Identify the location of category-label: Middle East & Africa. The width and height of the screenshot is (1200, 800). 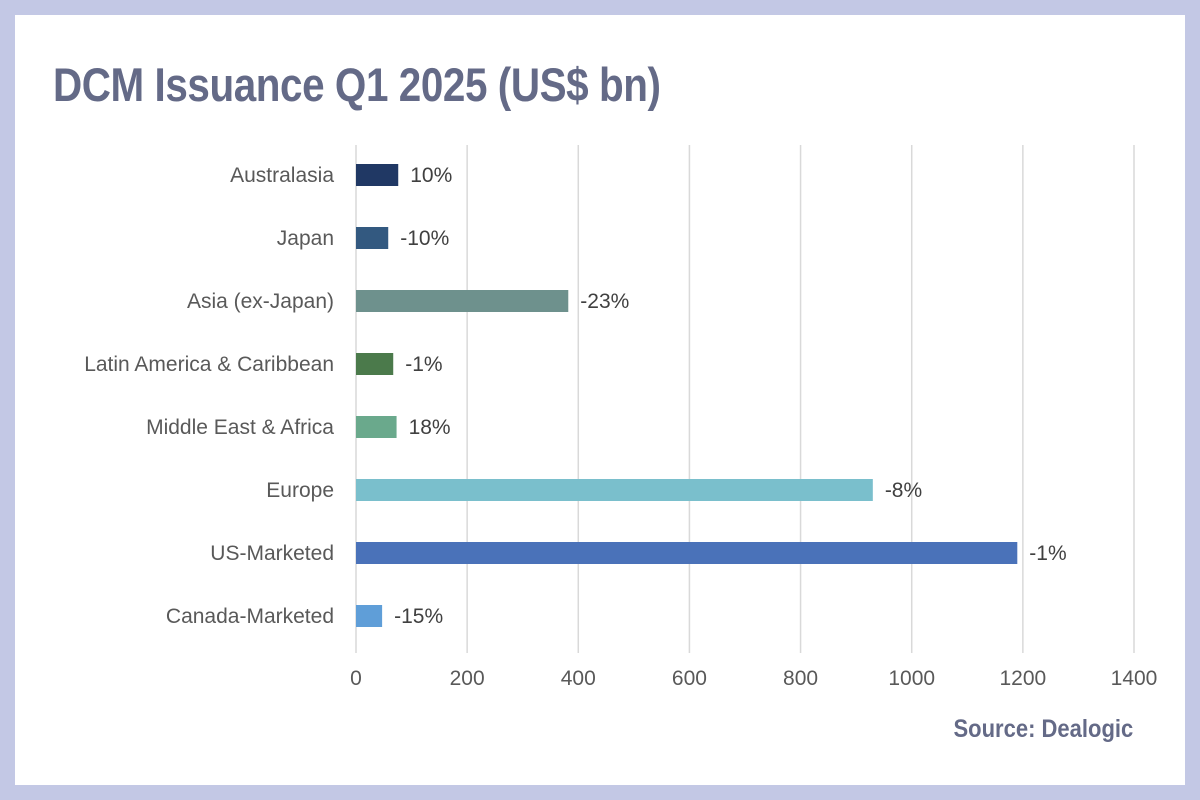
(240, 427).